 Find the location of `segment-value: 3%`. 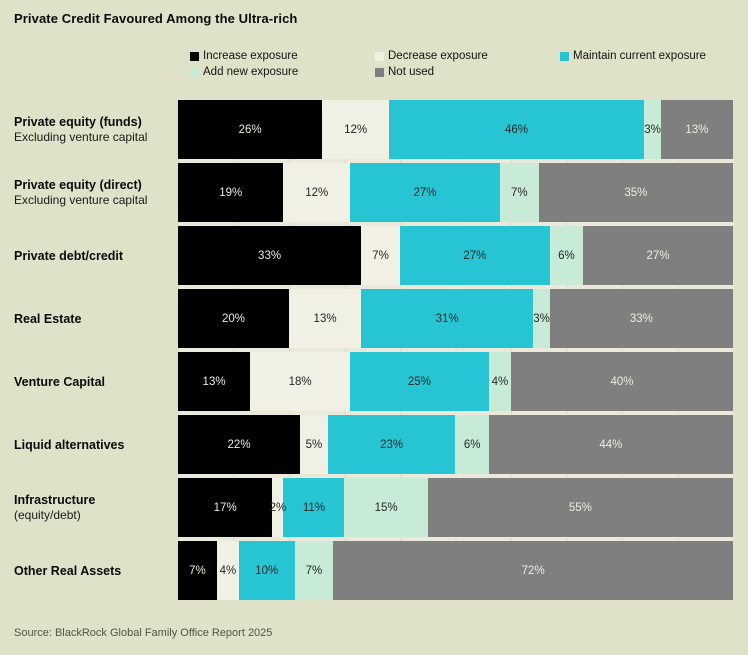

segment-value: 3% is located at coordinates (541, 318).